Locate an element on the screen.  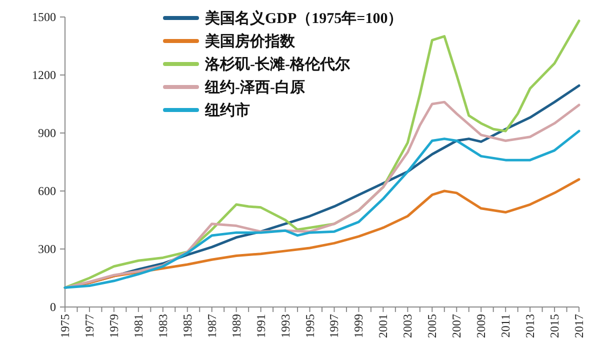
x-tick-label: 1985 is located at coordinates (187, 326).